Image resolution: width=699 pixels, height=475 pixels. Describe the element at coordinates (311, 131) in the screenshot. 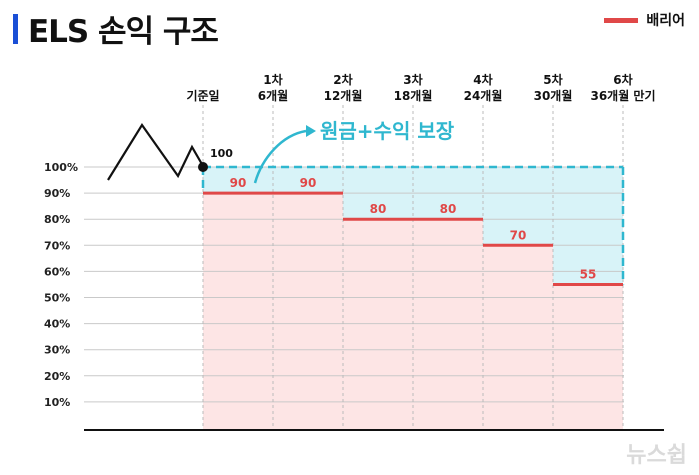

I see `annotation-arrowhead` at that location.